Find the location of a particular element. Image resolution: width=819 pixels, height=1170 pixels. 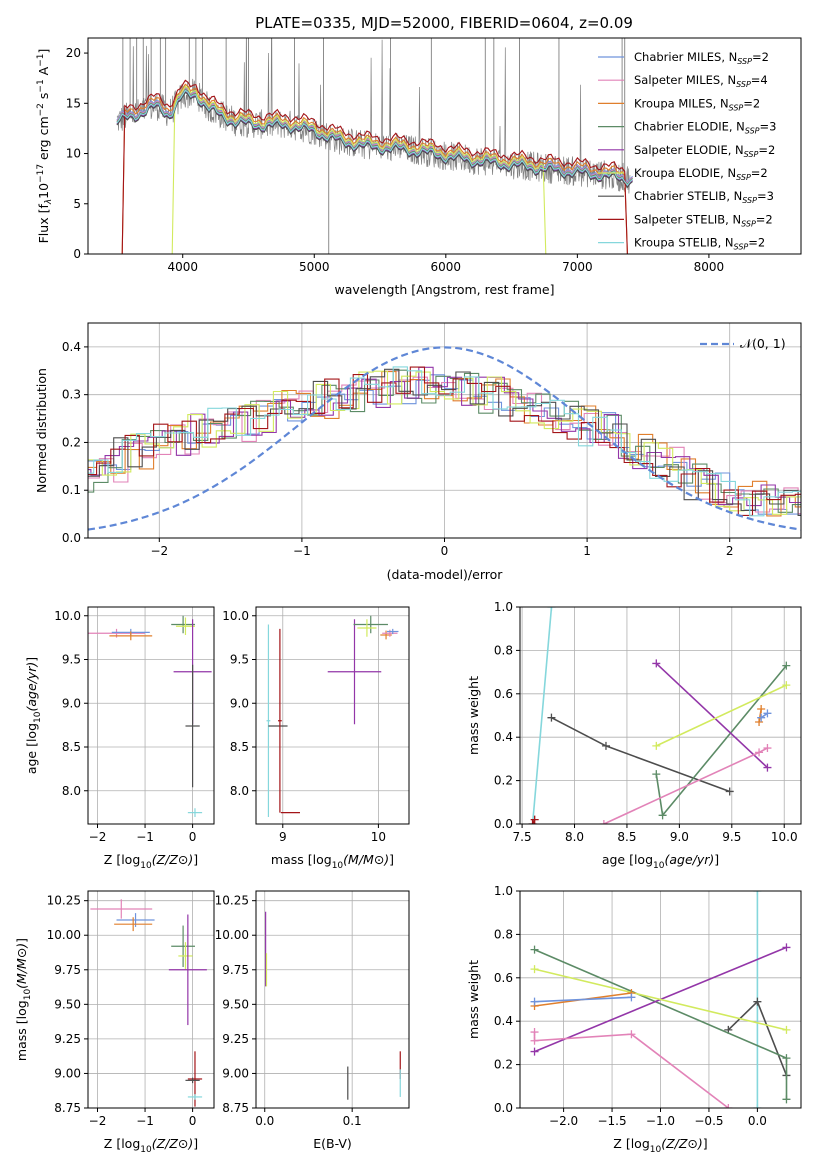

histogram-kroupa-elodie is located at coordinates (444, 442).